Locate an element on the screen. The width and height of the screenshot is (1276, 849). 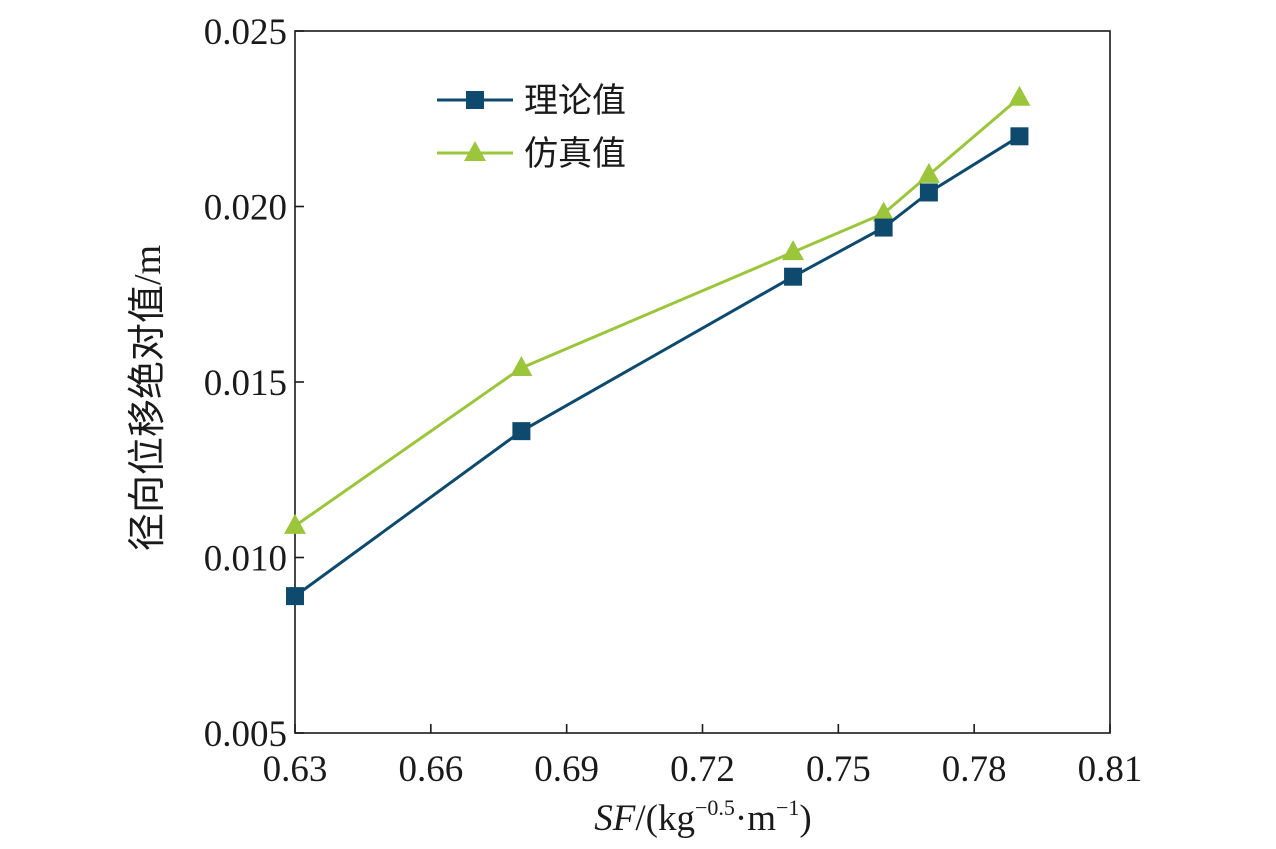
x-tick-label: 0.69 is located at coordinates (566, 769).